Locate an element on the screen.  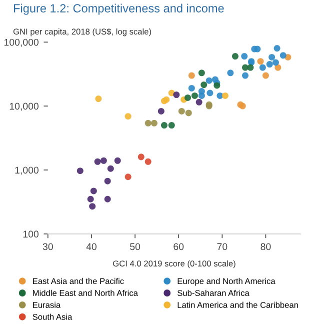
y-tick-label: 100 is located at coordinates (31, 234).